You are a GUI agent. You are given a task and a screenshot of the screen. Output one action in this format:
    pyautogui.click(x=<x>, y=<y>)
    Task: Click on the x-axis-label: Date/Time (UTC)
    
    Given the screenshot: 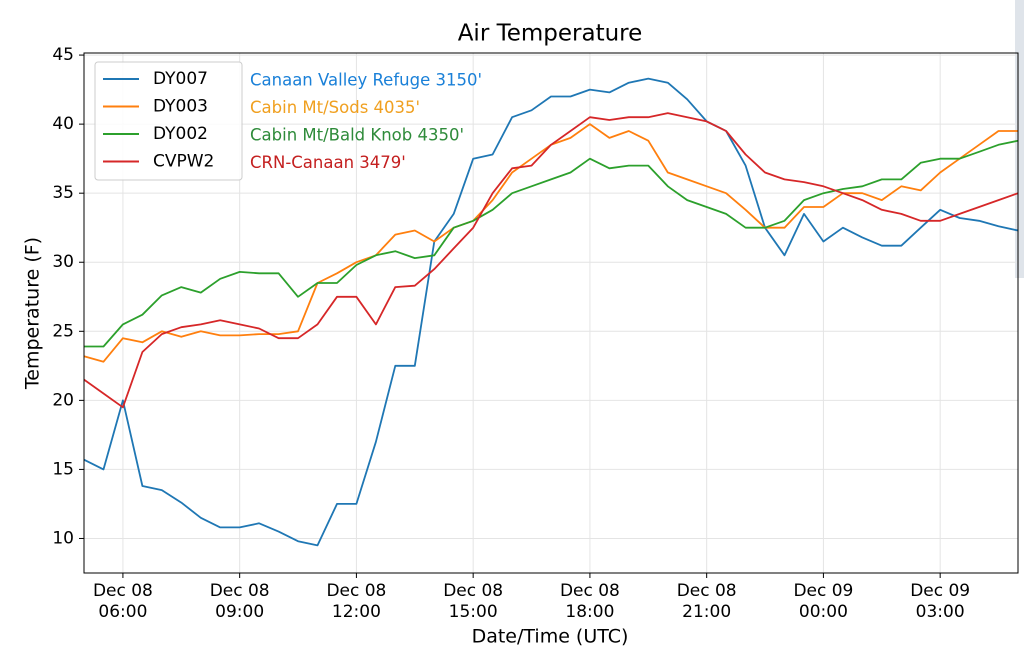 What is the action you would take?
    pyautogui.click(x=550, y=637)
    